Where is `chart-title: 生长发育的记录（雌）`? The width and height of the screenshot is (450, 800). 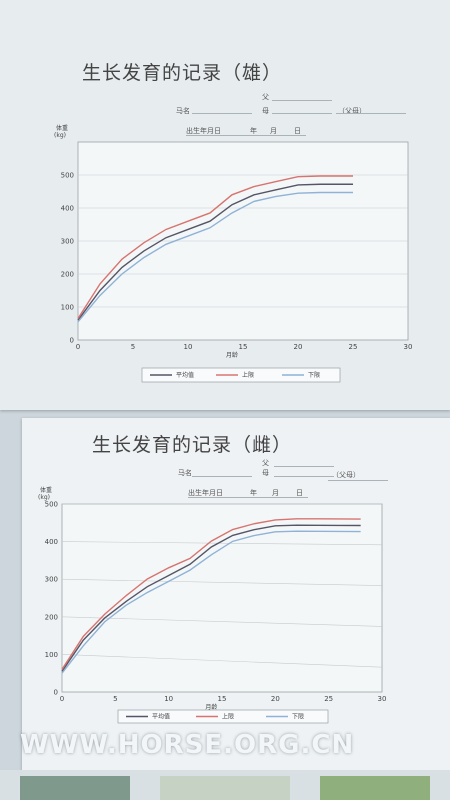
chart-title: 生长发育的记录（雌） is located at coordinates (192, 445).